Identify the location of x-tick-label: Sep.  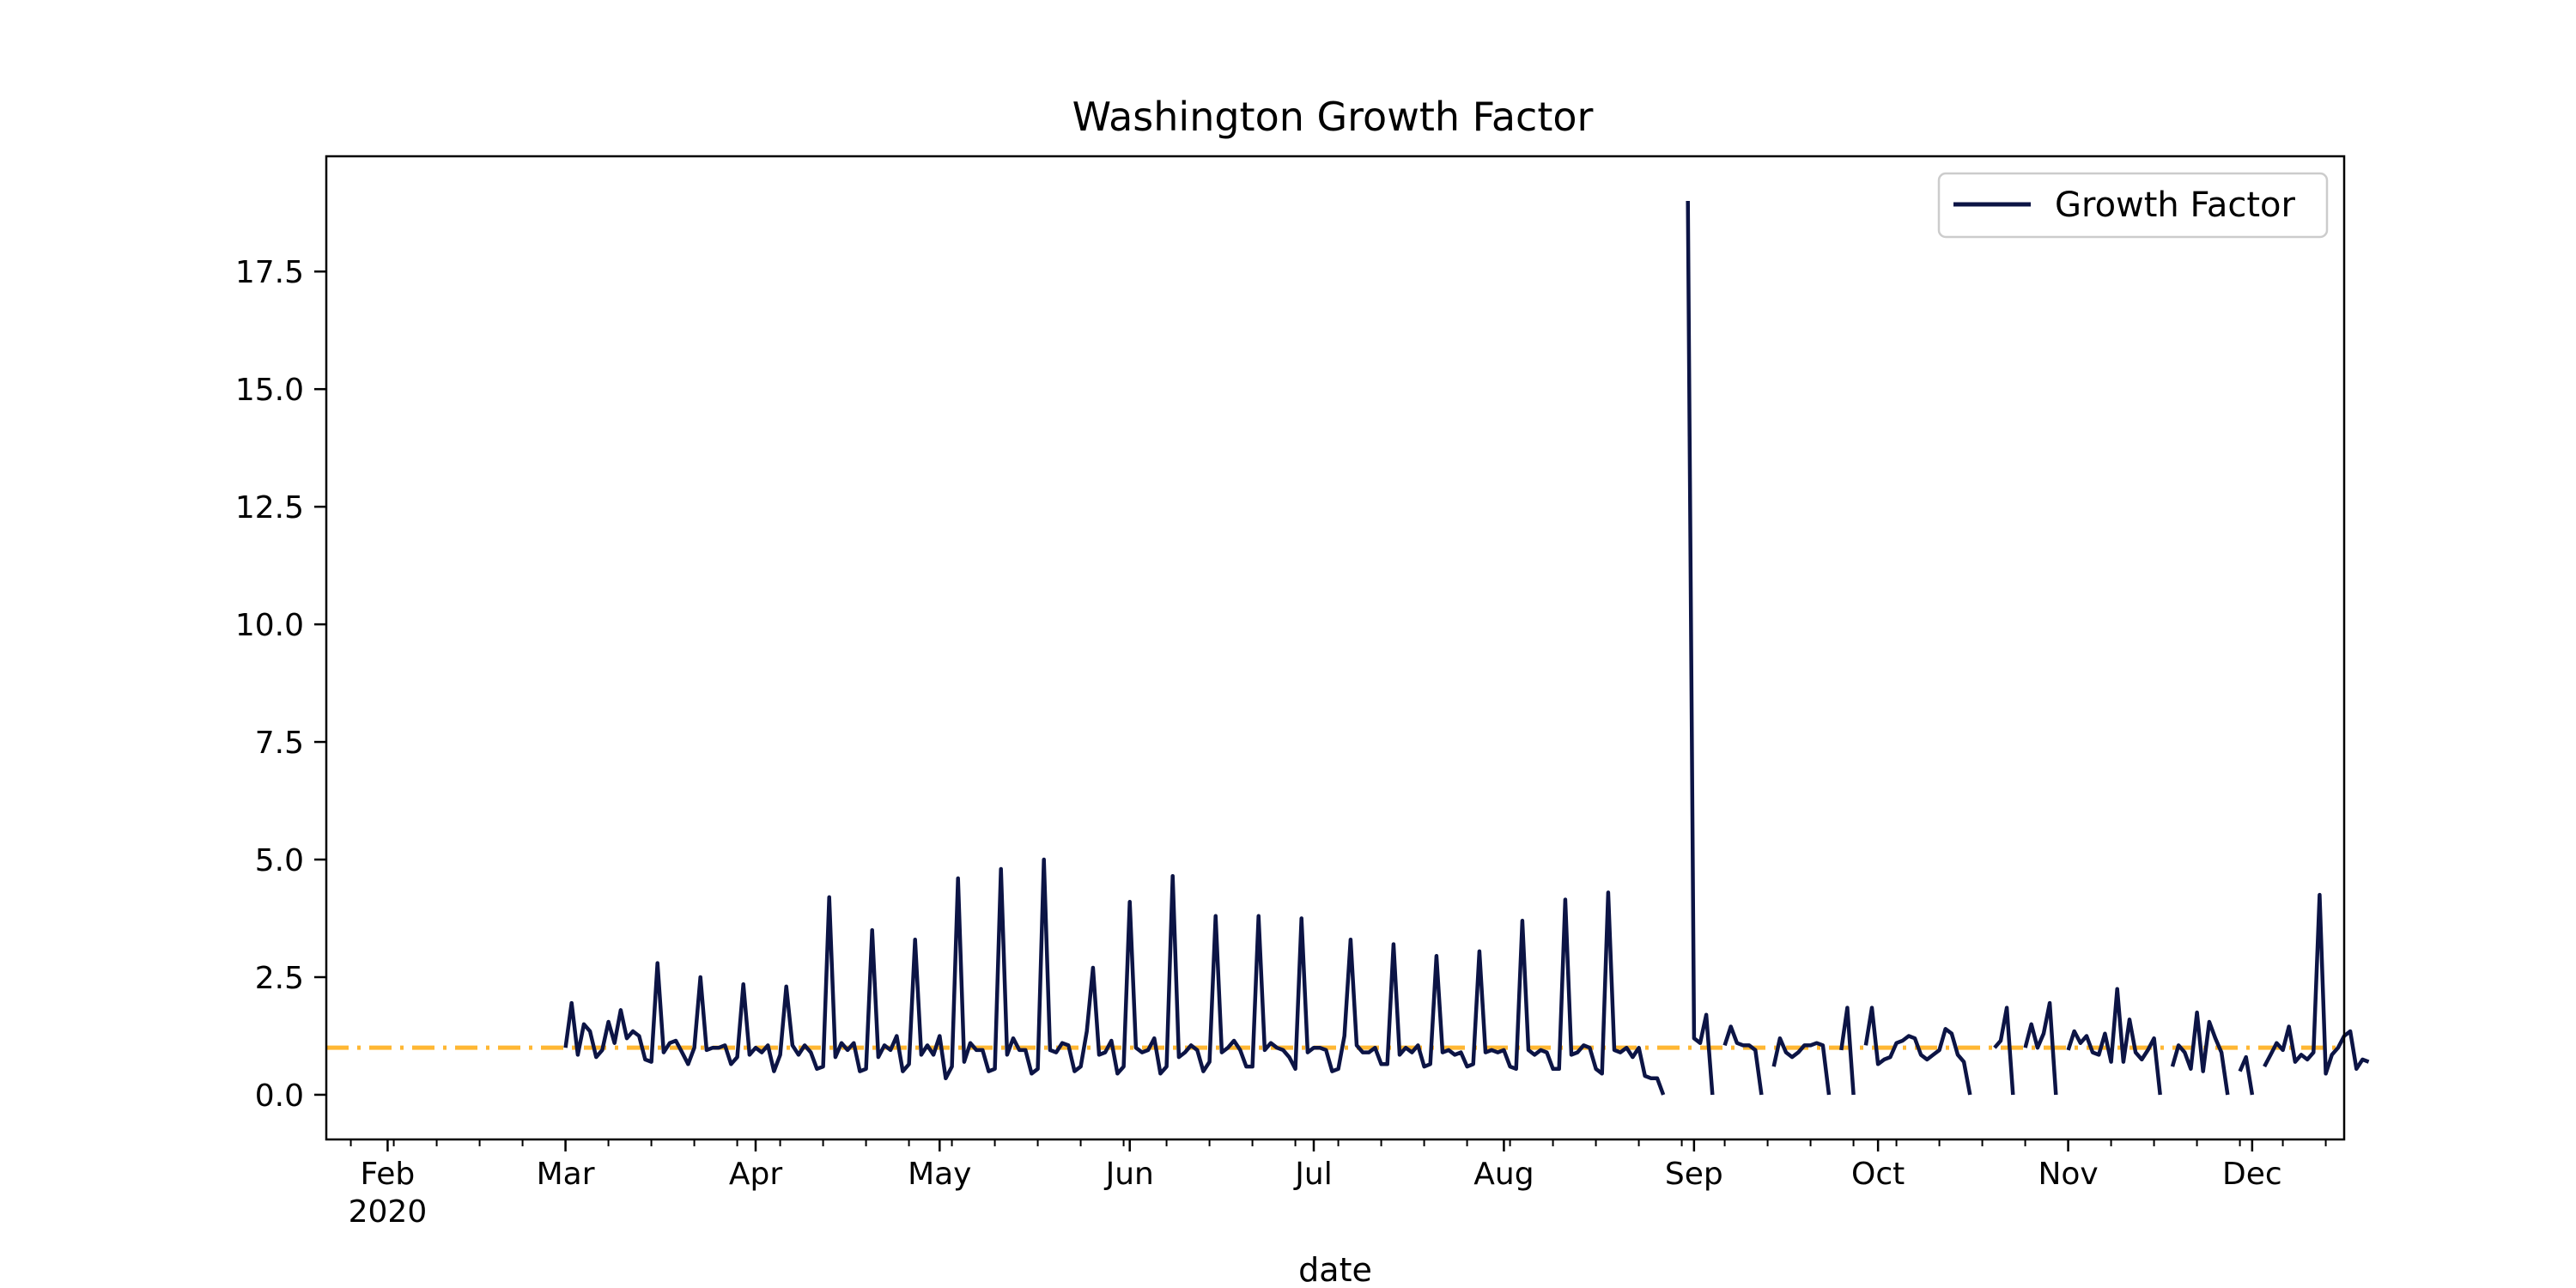
(1694, 1174).